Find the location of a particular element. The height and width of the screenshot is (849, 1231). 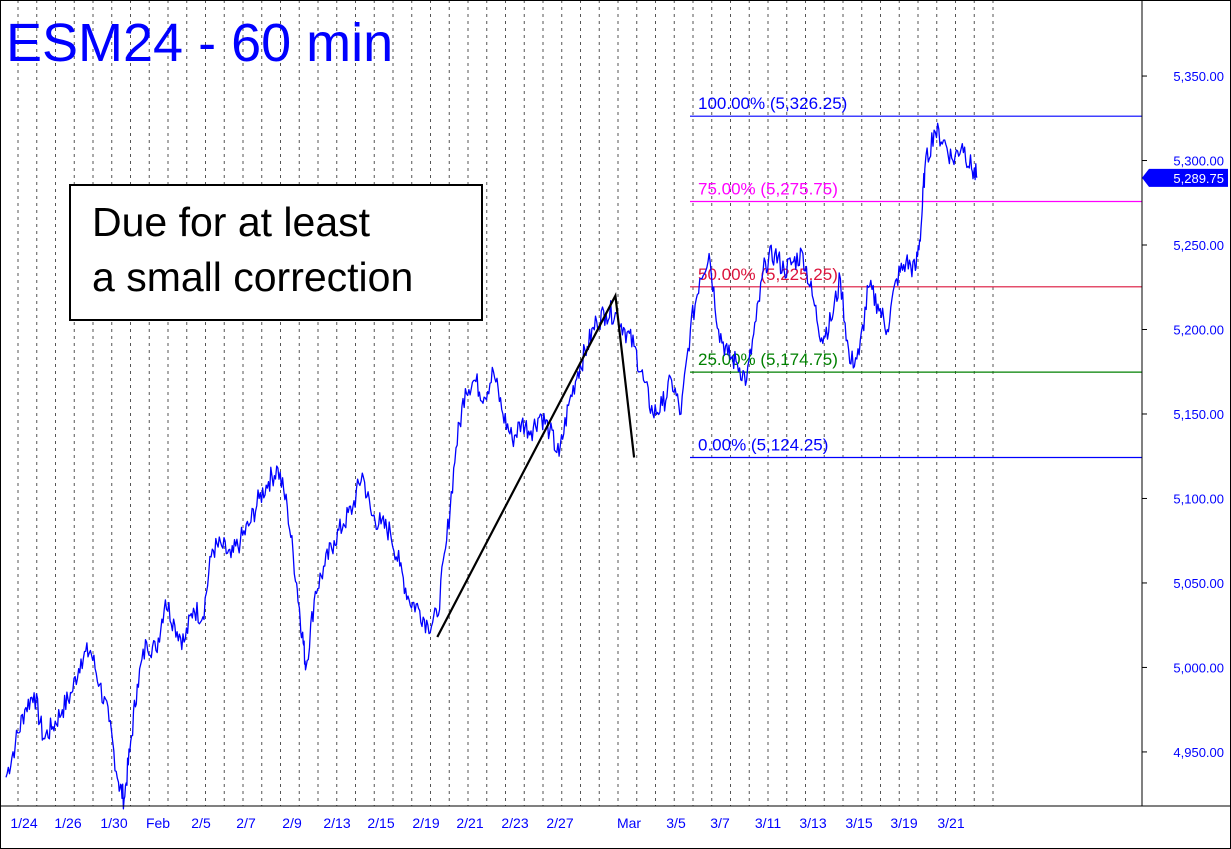

annotation-line-2: a small correction is located at coordinates (252, 277).